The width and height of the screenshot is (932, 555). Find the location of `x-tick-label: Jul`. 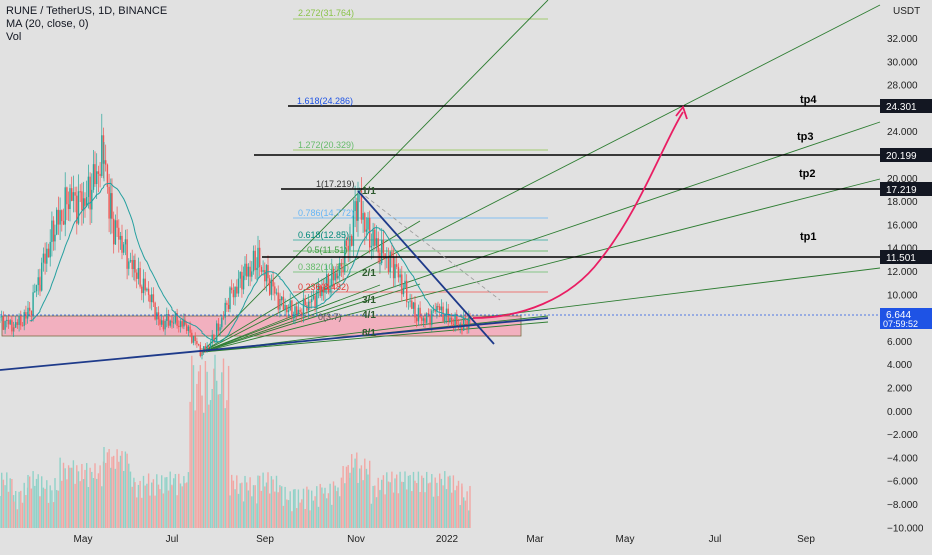

x-tick-label: Jul is located at coordinates (172, 539).